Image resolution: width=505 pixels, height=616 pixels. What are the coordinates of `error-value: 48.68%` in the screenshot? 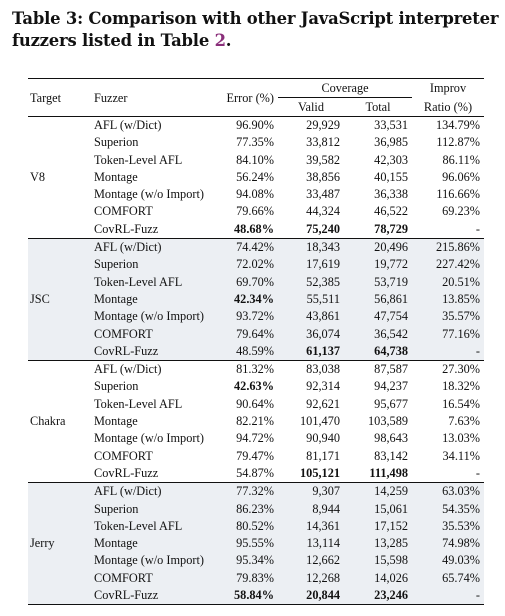 It's located at (254, 228).